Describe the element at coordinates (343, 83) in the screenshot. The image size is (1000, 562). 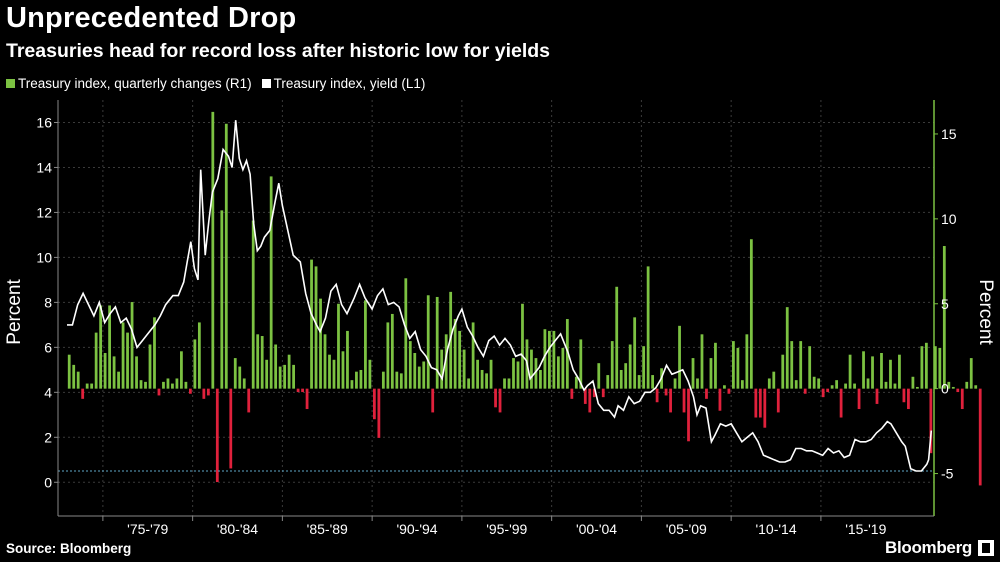
I see `legend-item-yield: Treasury index, yield (L1)` at that location.